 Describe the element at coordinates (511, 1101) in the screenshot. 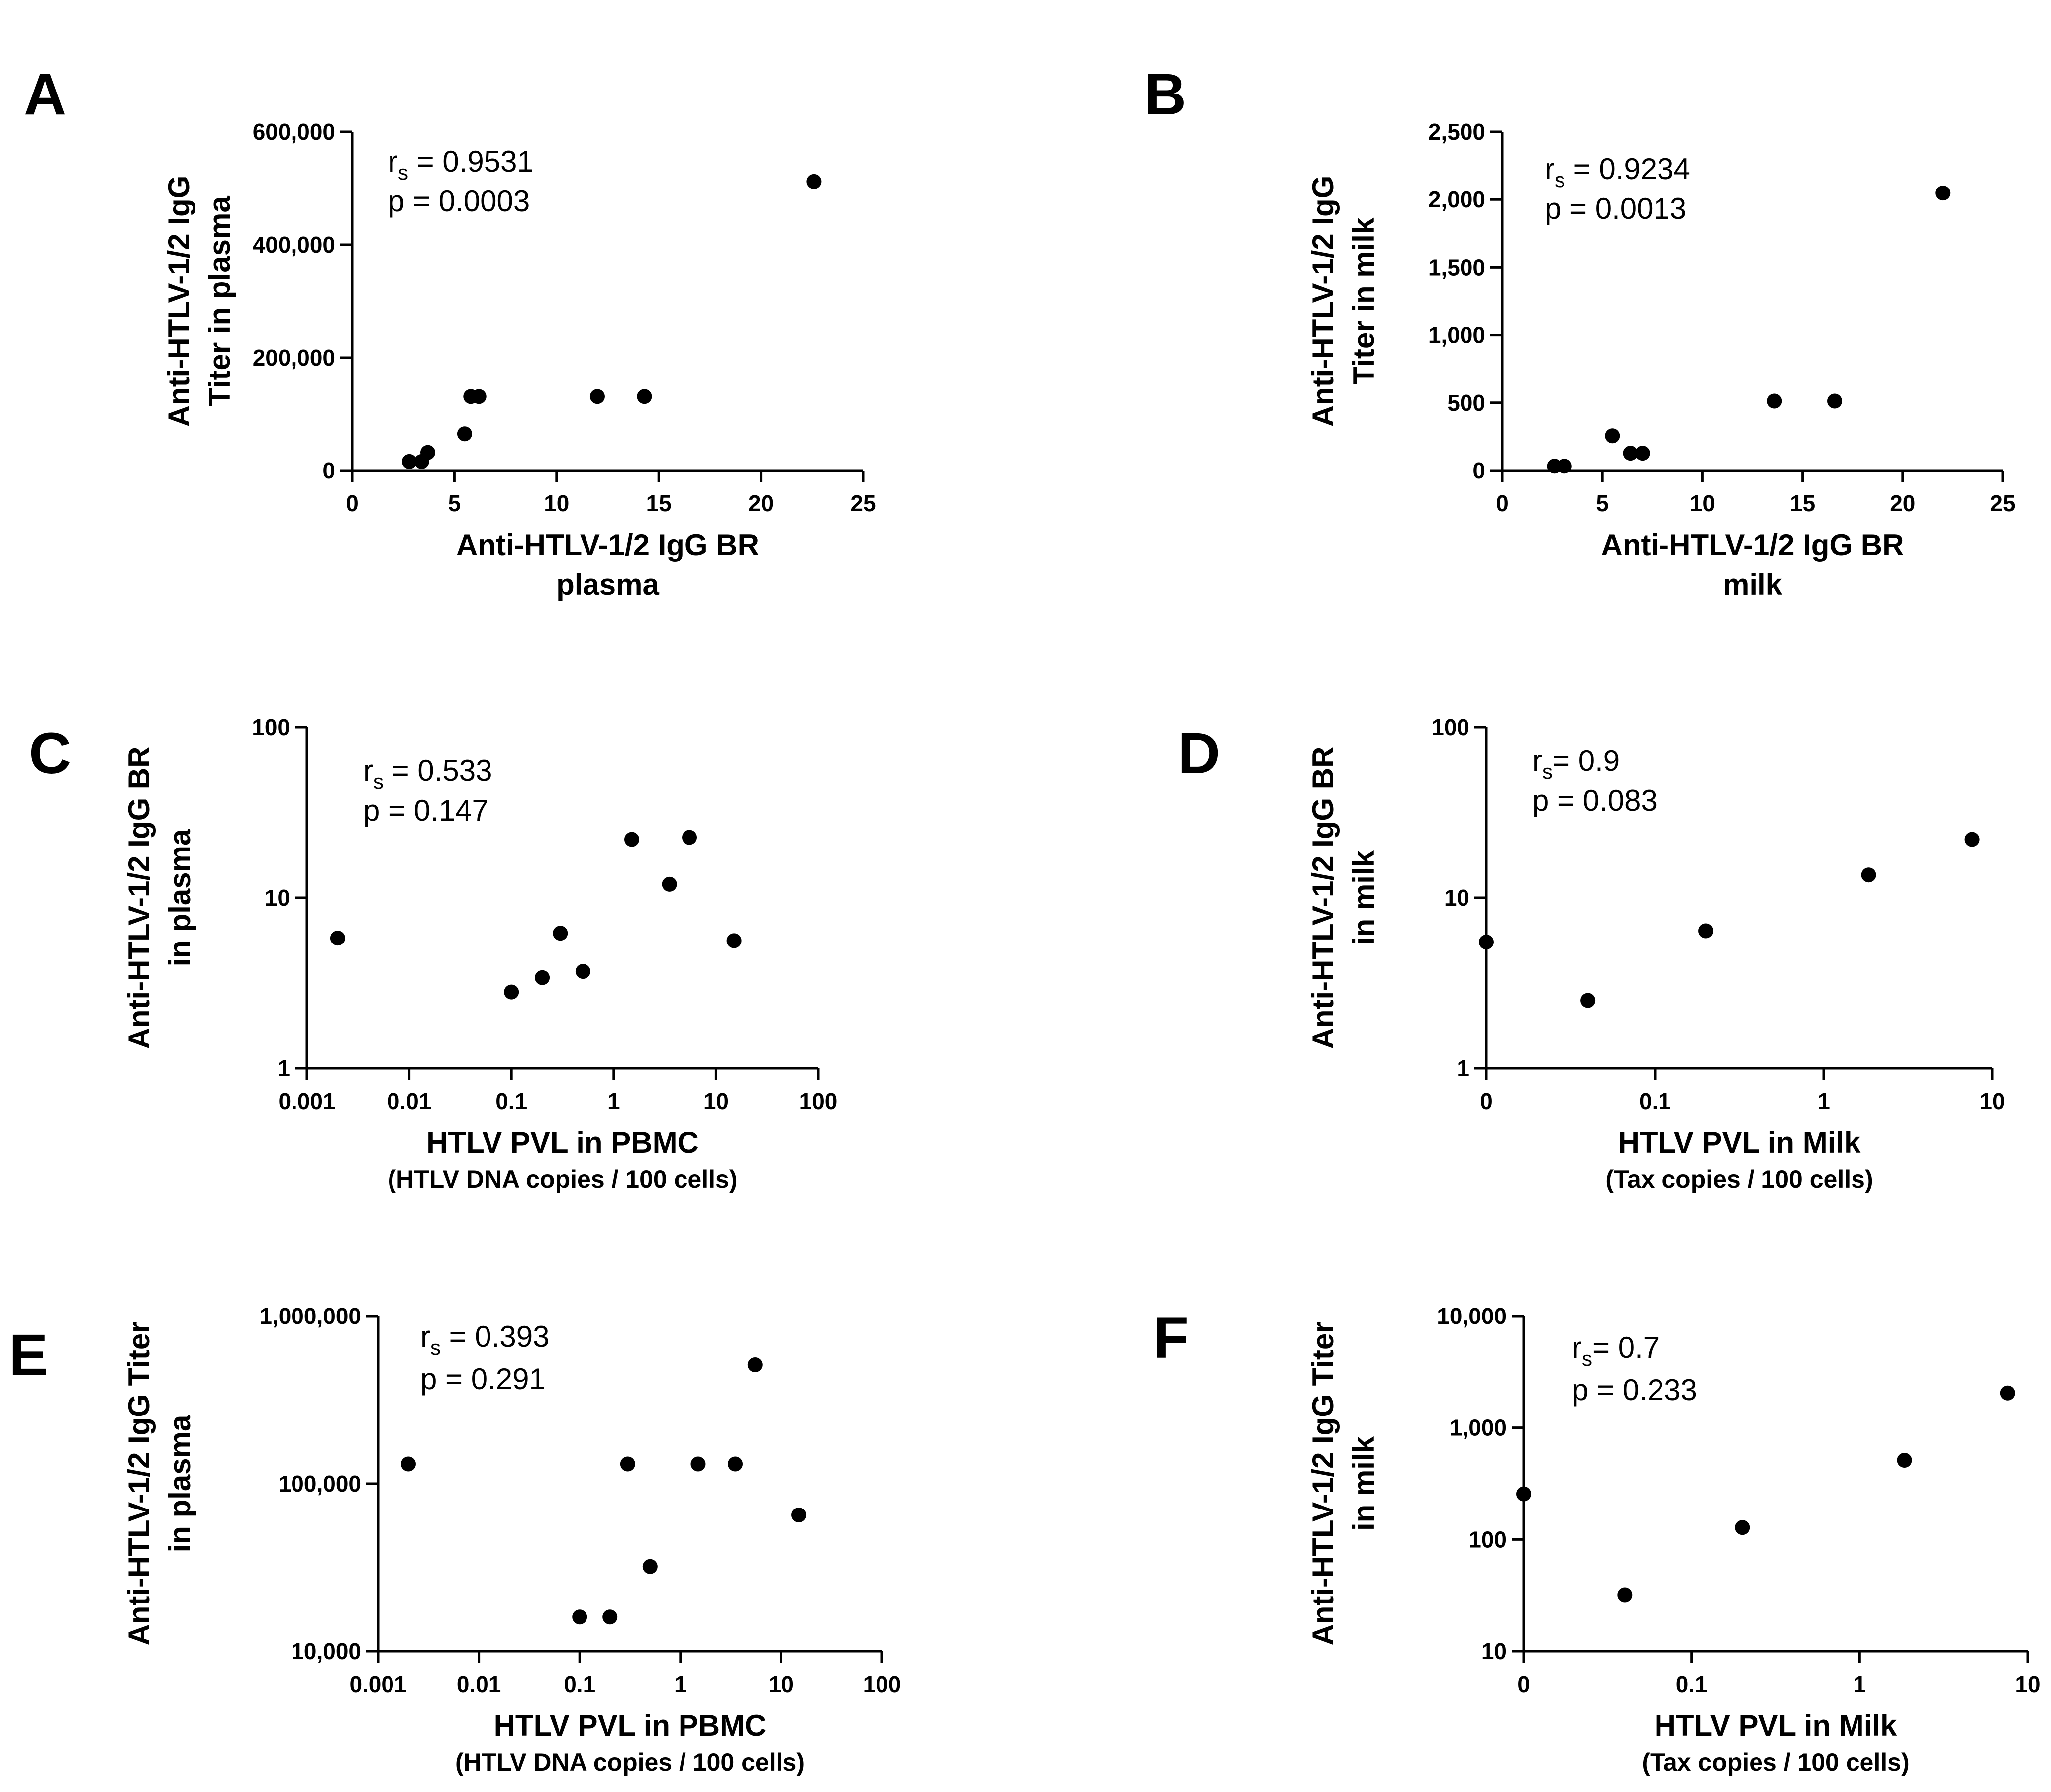

I see `x-tick-label-c: 0.1` at that location.